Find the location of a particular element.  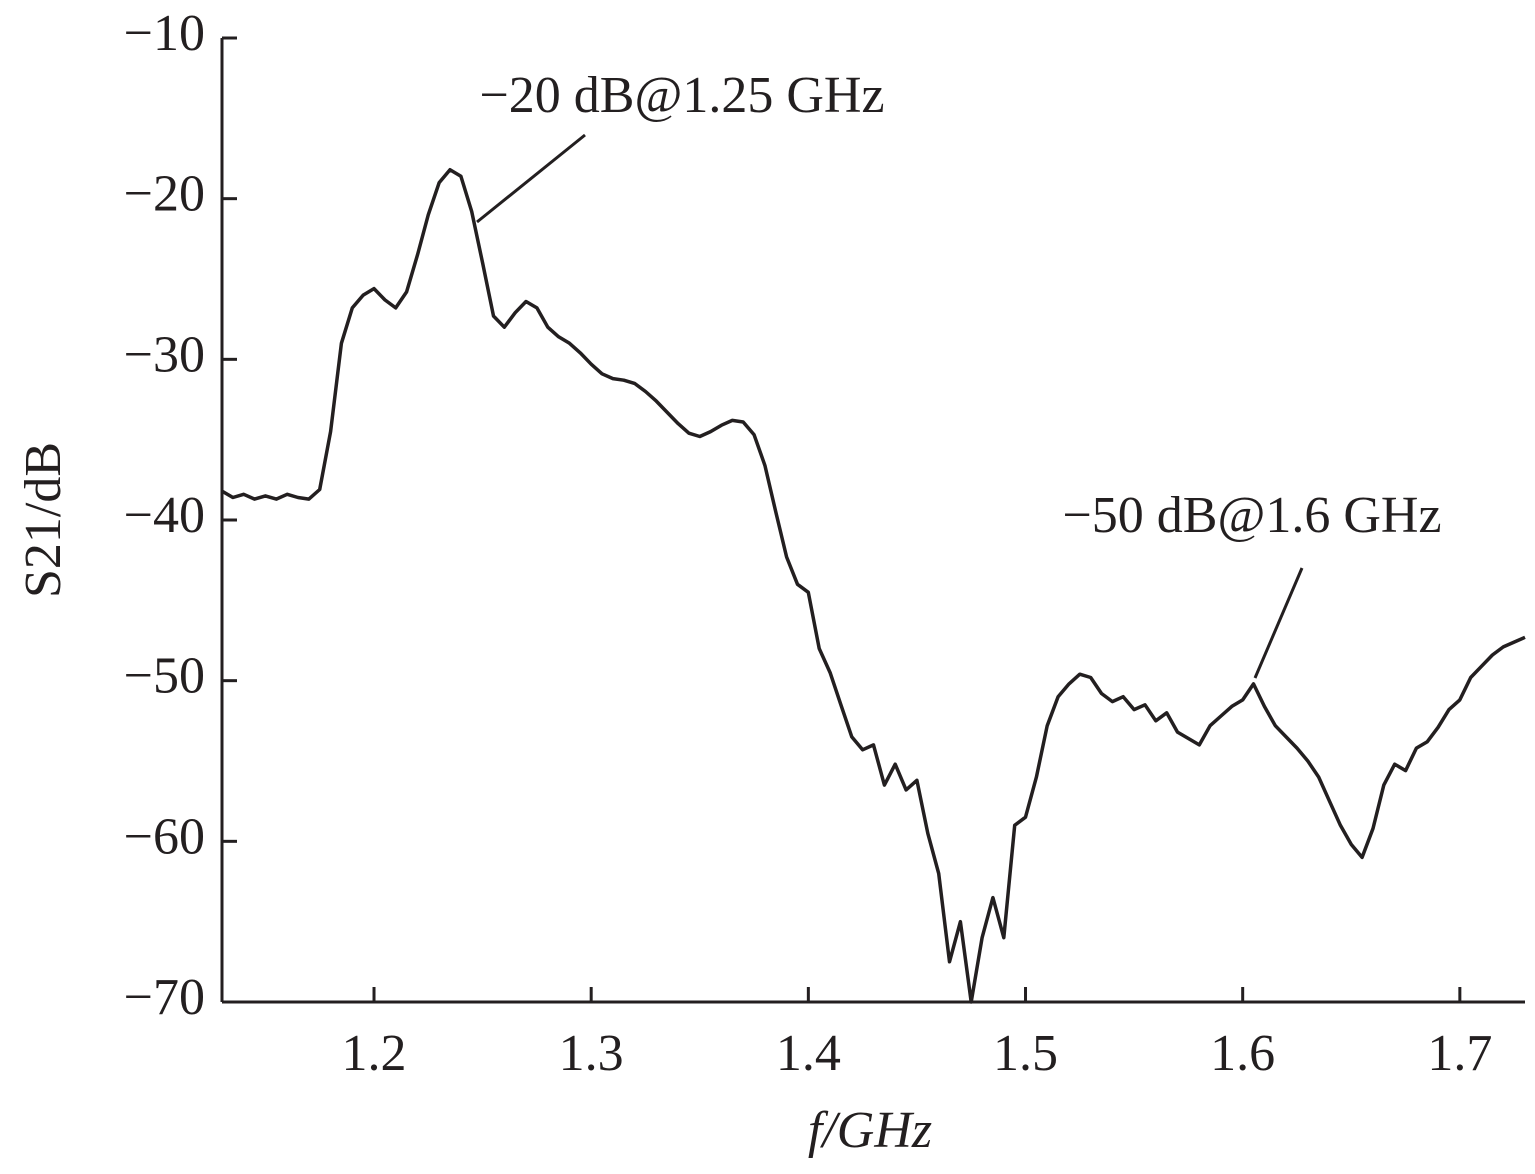

x-tick-label: 1.6 is located at coordinates (1242, 1053).